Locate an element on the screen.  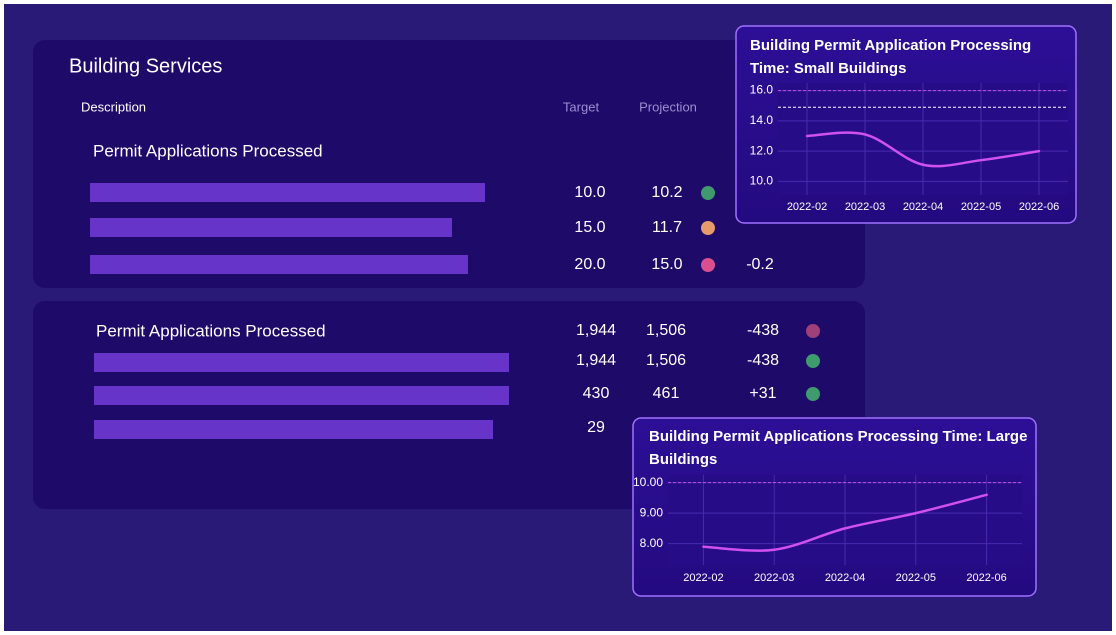
y-tick-label: 10.0 is located at coordinates (762, 181).